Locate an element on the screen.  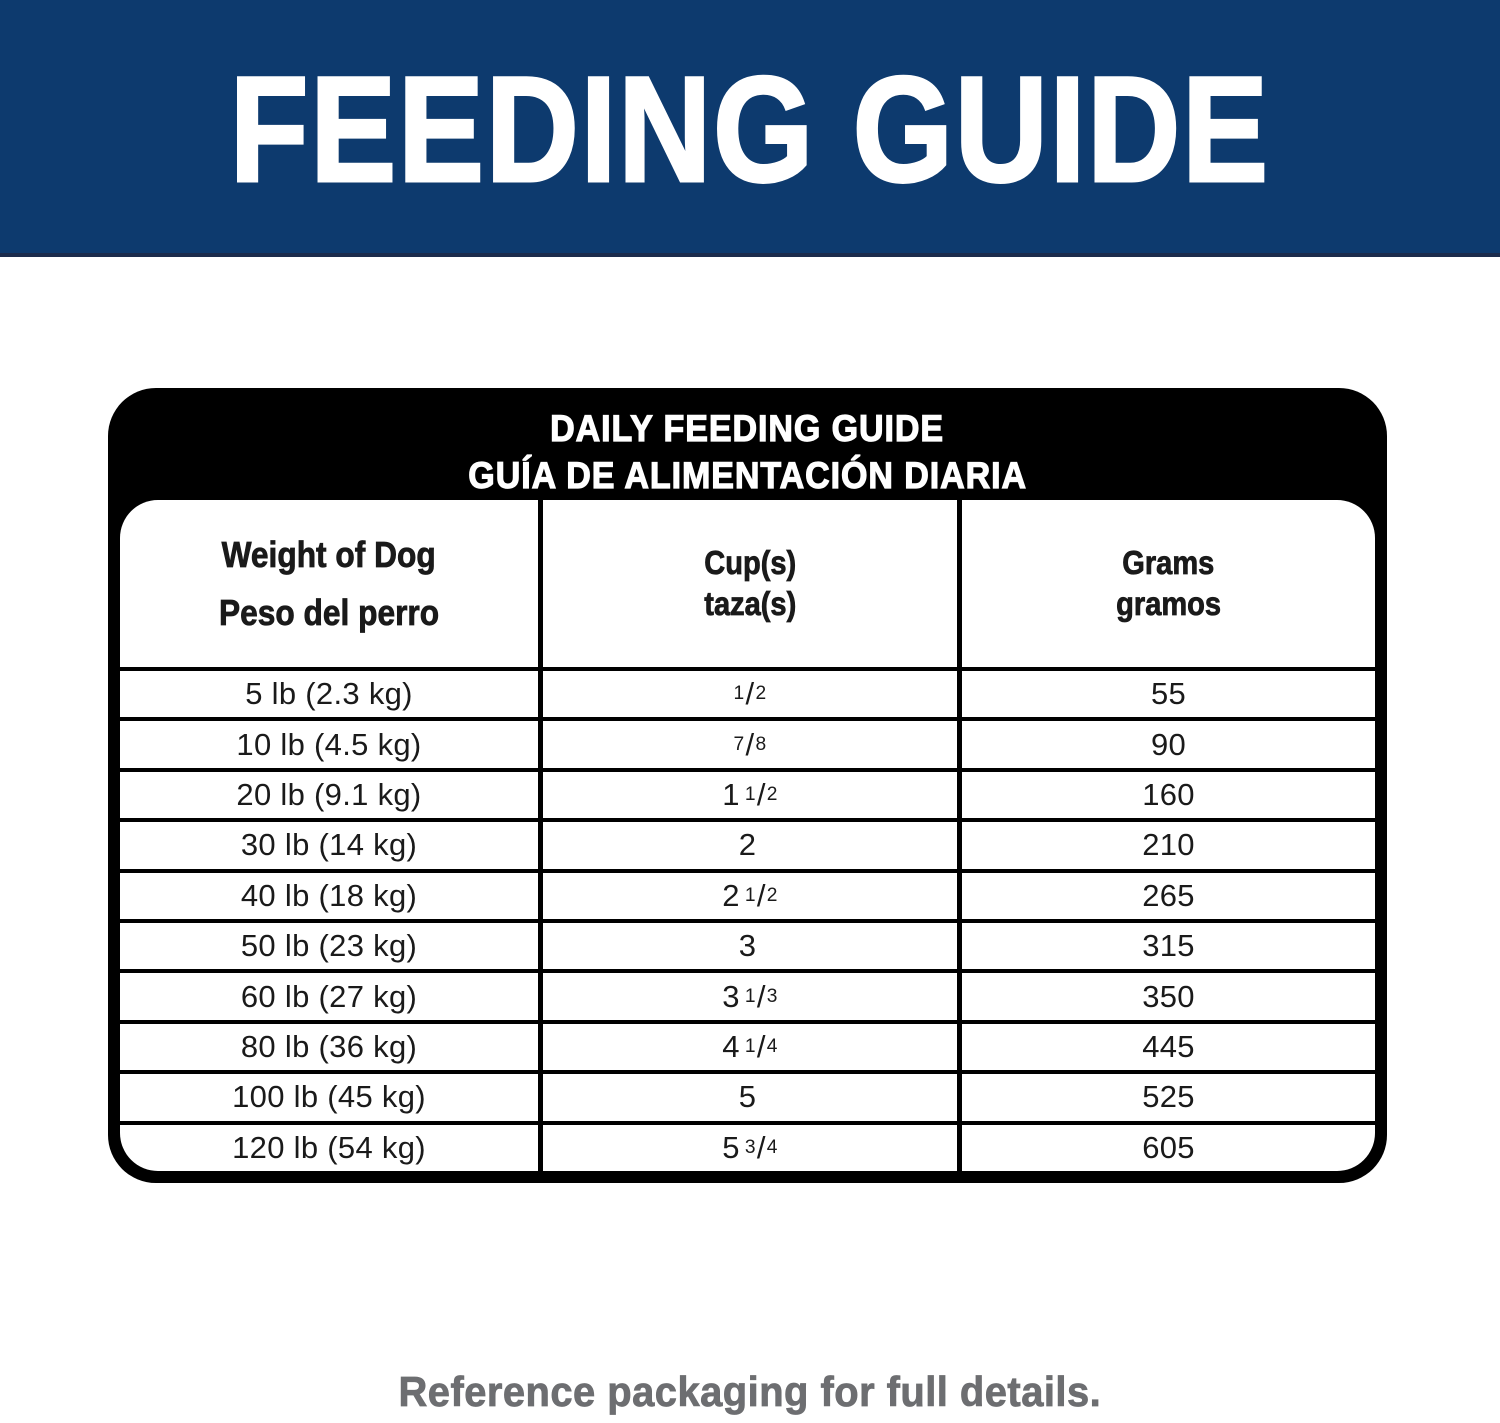
row-0-cups-cell: 1/2 is located at coordinates (752, 692).